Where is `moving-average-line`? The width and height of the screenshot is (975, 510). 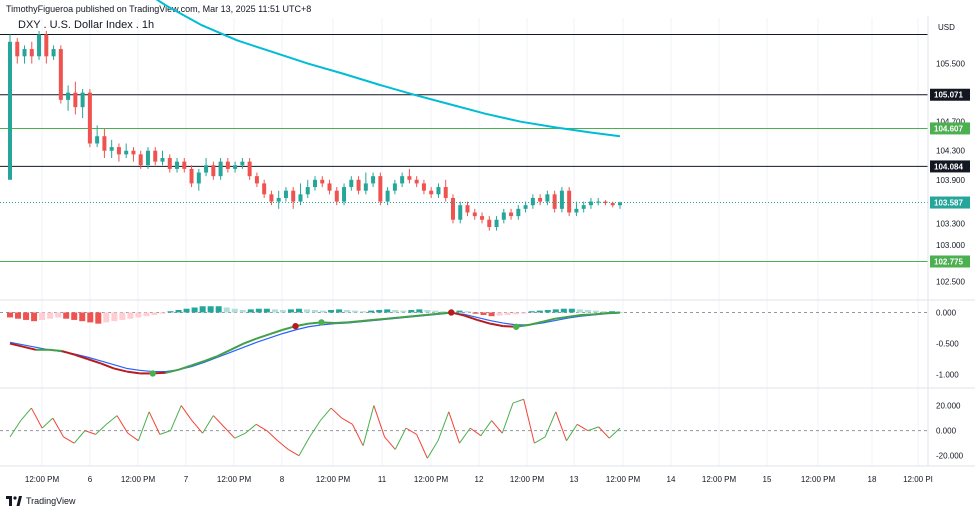
moving-average-line is located at coordinates (388, 69).